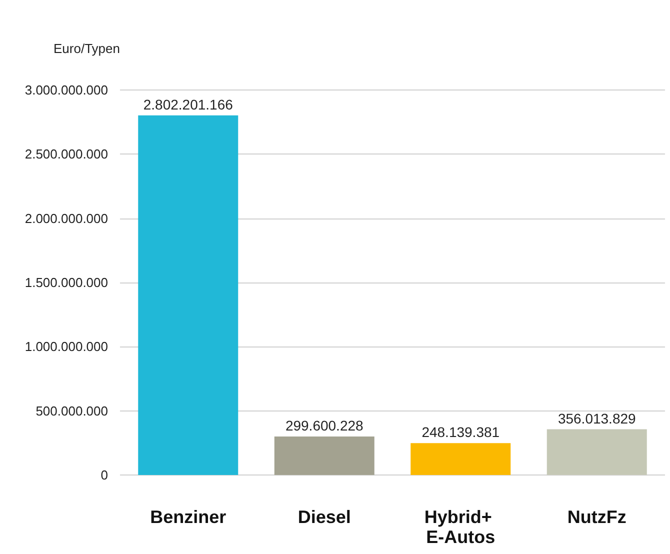 This screenshot has height=554, width=670. Describe the element at coordinates (461, 432) in the screenshot. I see `data-label: 248.139.381` at that location.